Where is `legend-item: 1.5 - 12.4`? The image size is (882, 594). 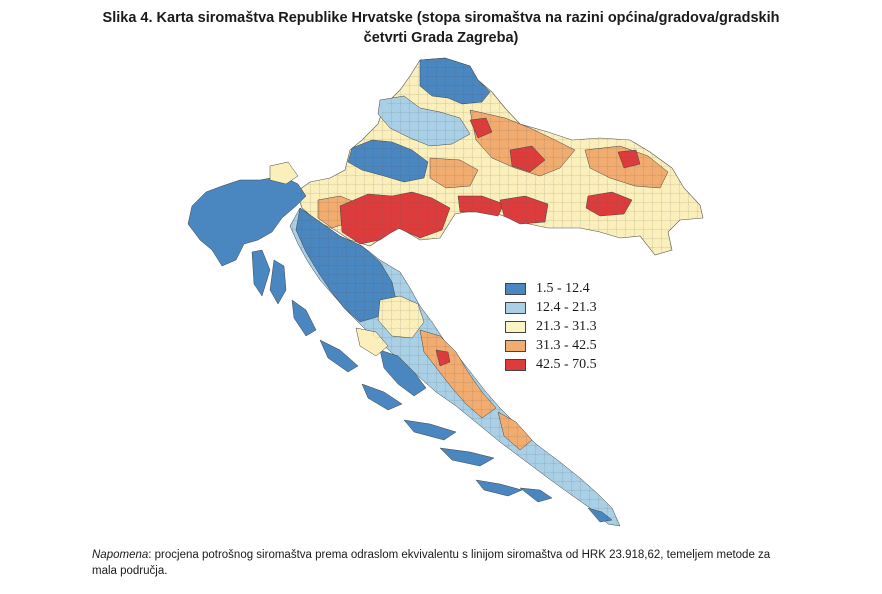 legend-item: 1.5 - 12.4 is located at coordinates (551, 288).